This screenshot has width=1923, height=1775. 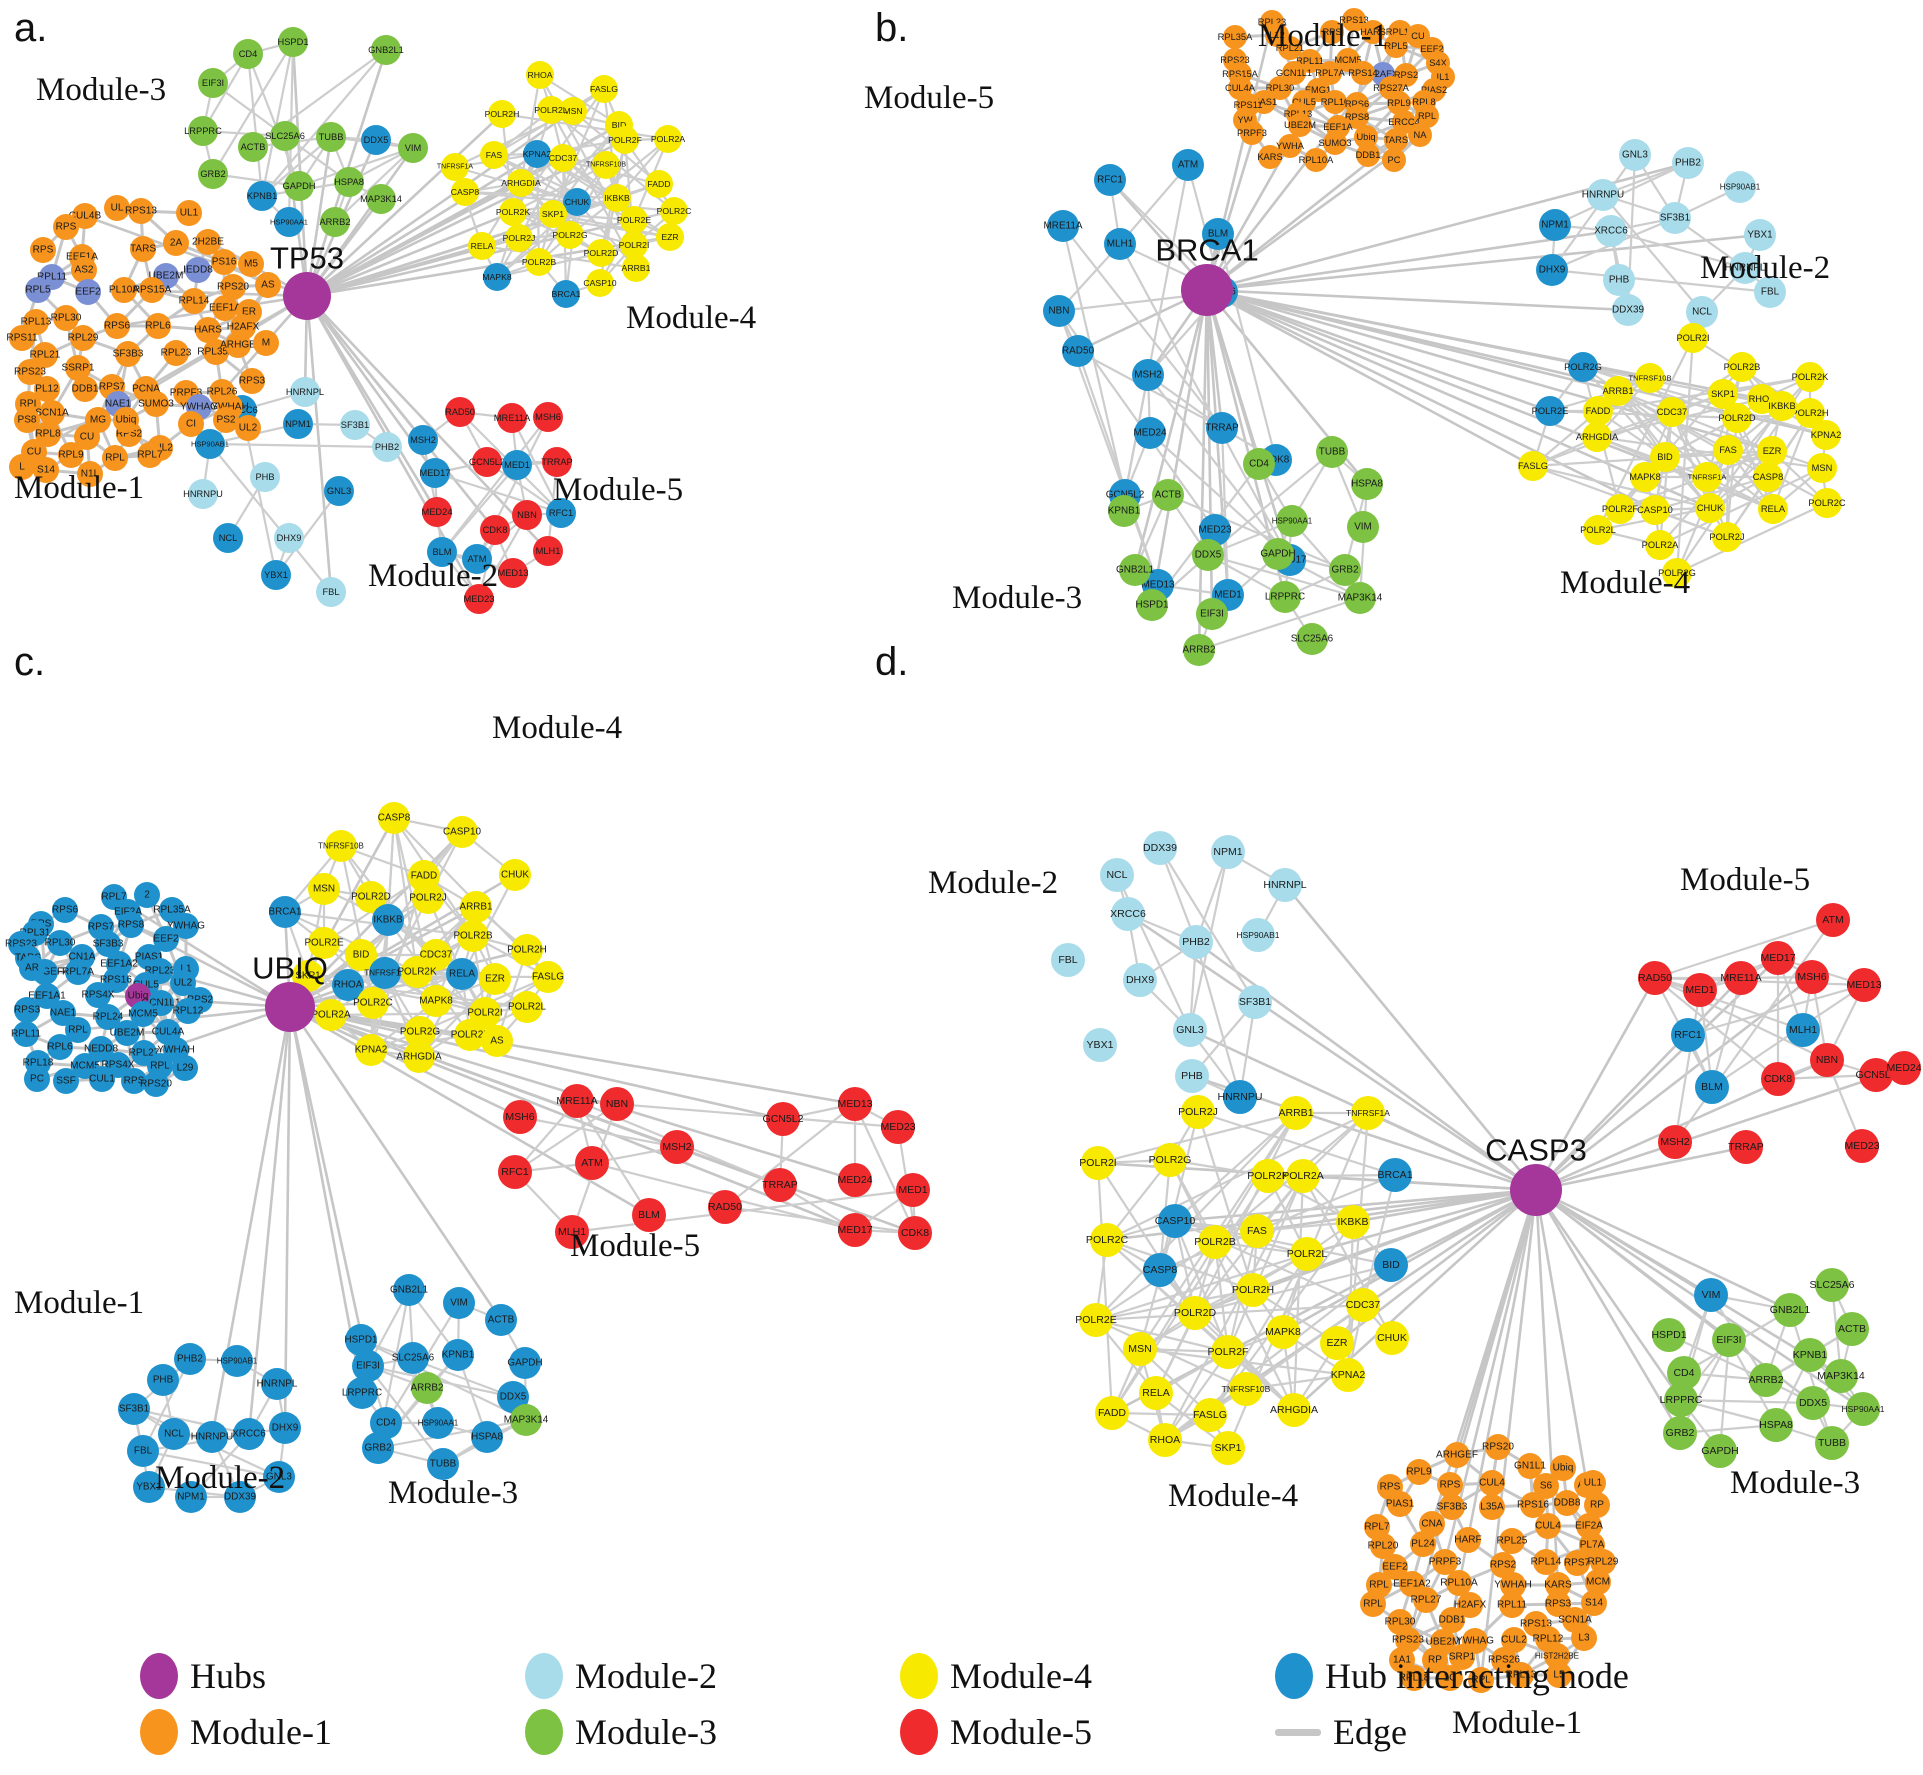 What do you see at coordinates (1252, 133) in the screenshot?
I see `panel-b-module1-node-prpf3` at bounding box center [1252, 133].